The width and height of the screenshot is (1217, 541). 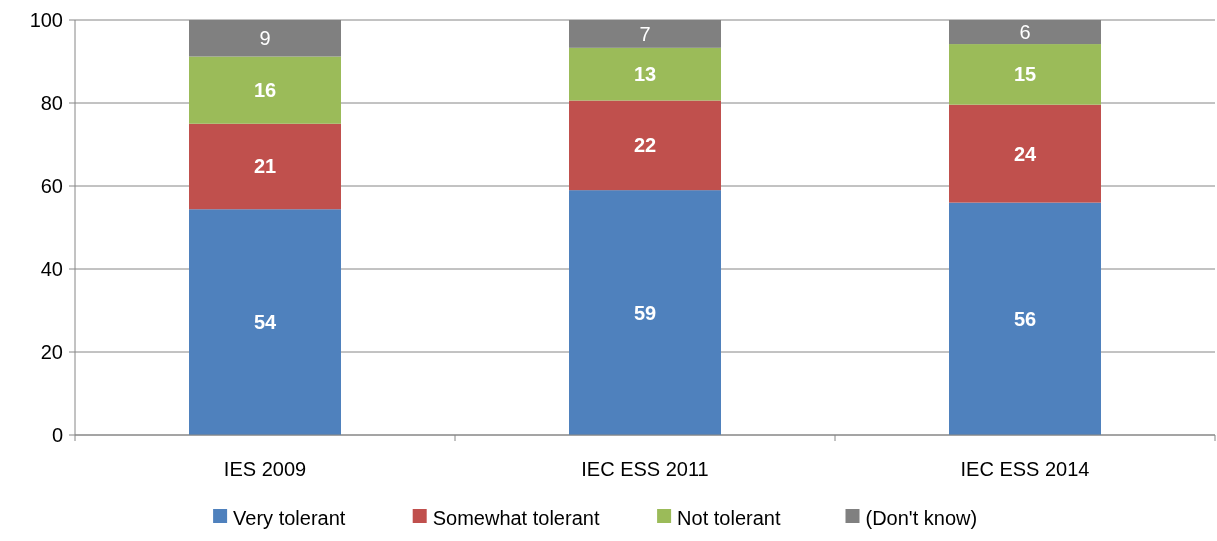 I want to click on data-label: 24, so click(x=1025, y=153).